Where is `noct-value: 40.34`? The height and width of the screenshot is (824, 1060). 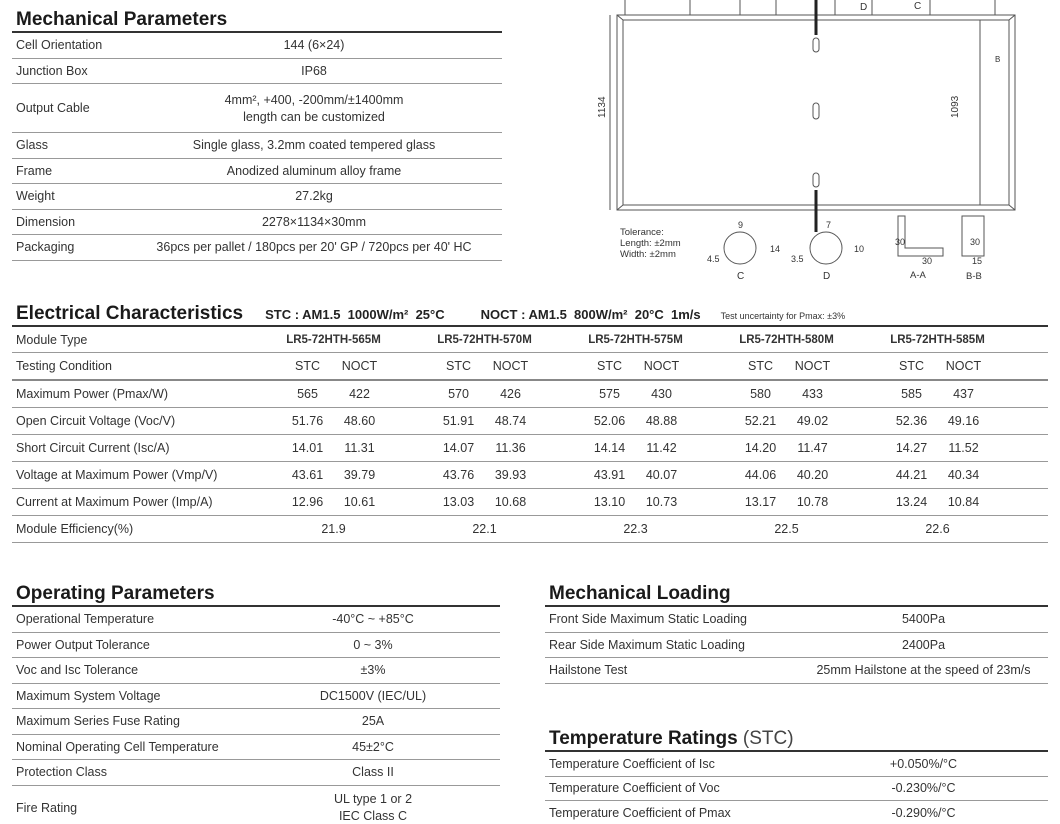 noct-value: 40.34 is located at coordinates (963, 475).